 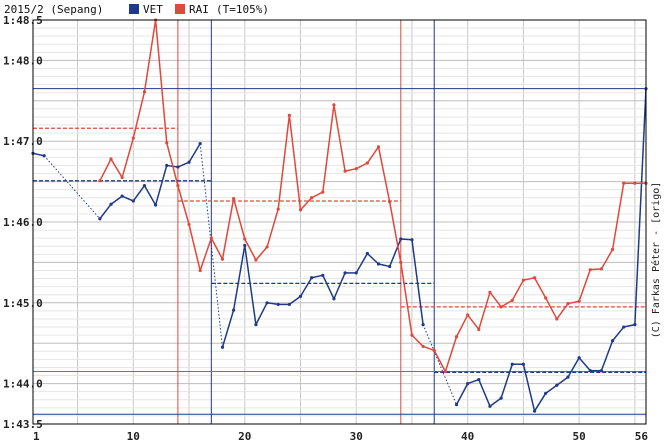 What do you see at coordinates (656, 260) in the screenshot?
I see `credit-text: (C) Farkas Péter - [origo]` at bounding box center [656, 260].